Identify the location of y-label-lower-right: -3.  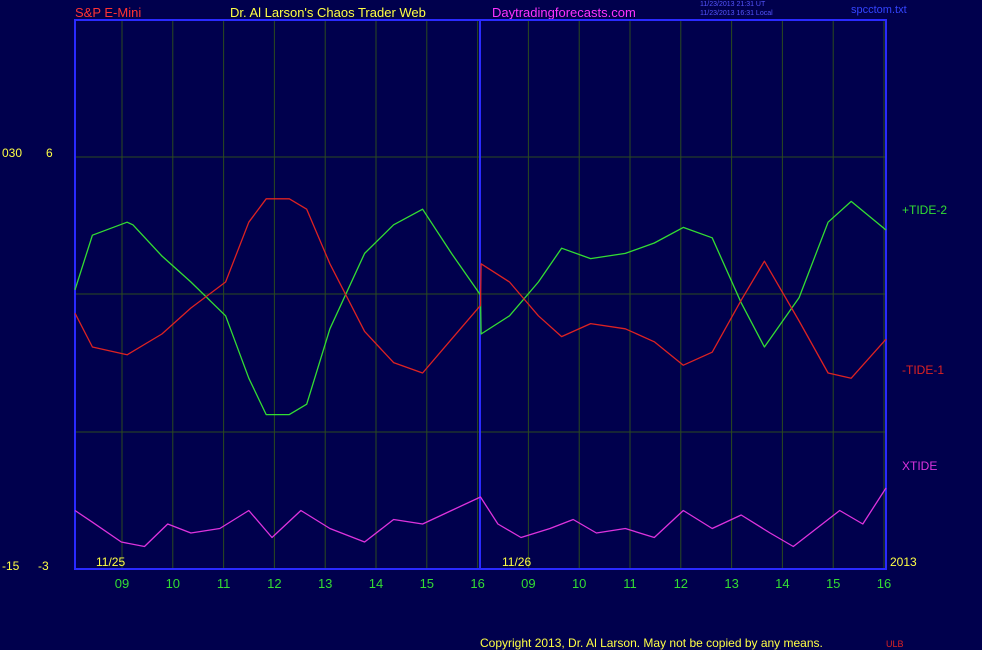
(43, 566).